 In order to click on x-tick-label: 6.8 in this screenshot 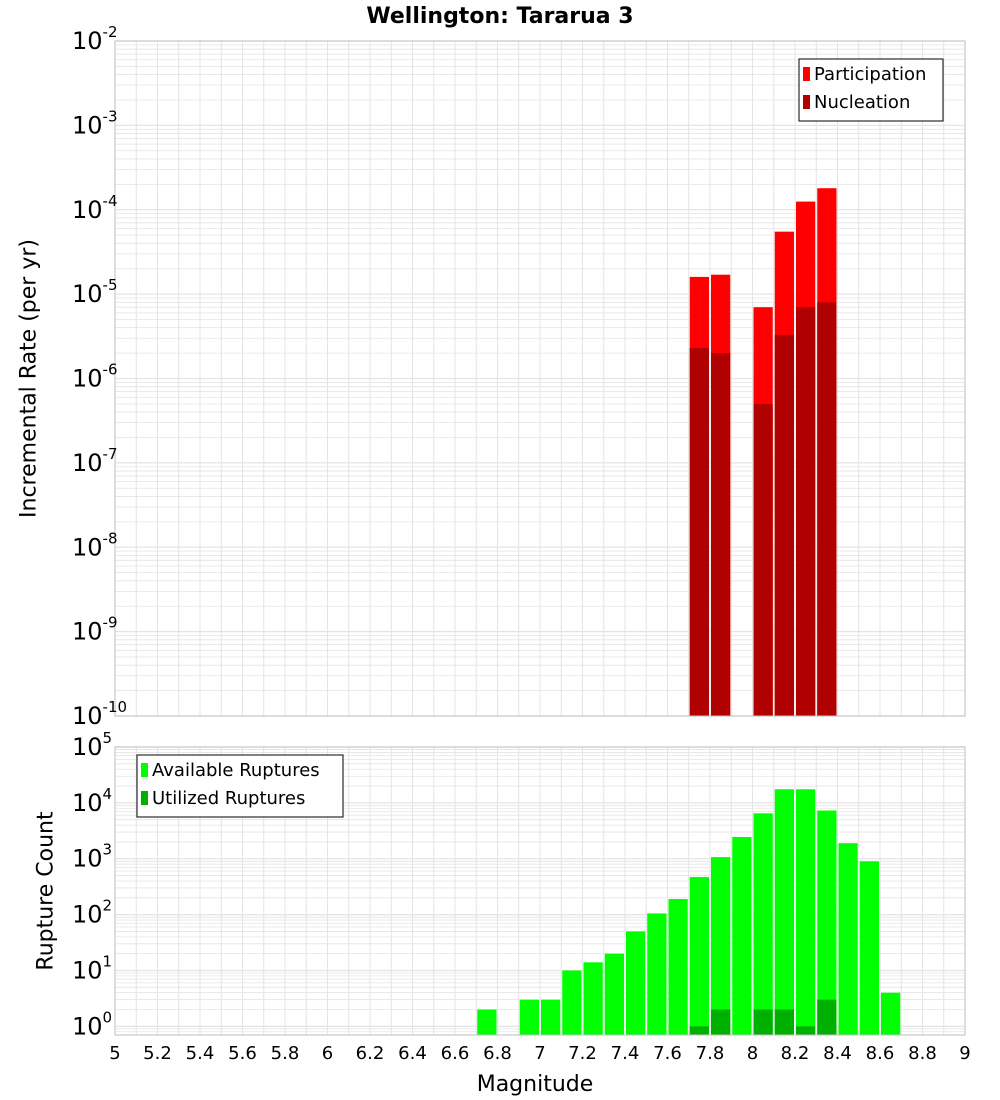, I will do `click(497, 1053)`.